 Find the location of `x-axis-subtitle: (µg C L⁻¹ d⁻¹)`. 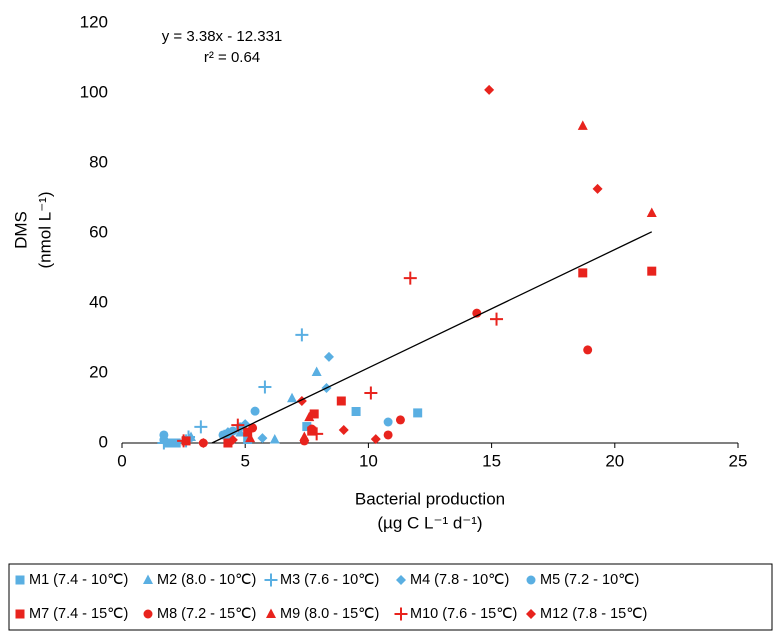

x-axis-subtitle: (µg C L⁻¹ d⁻¹) is located at coordinates (429, 522).